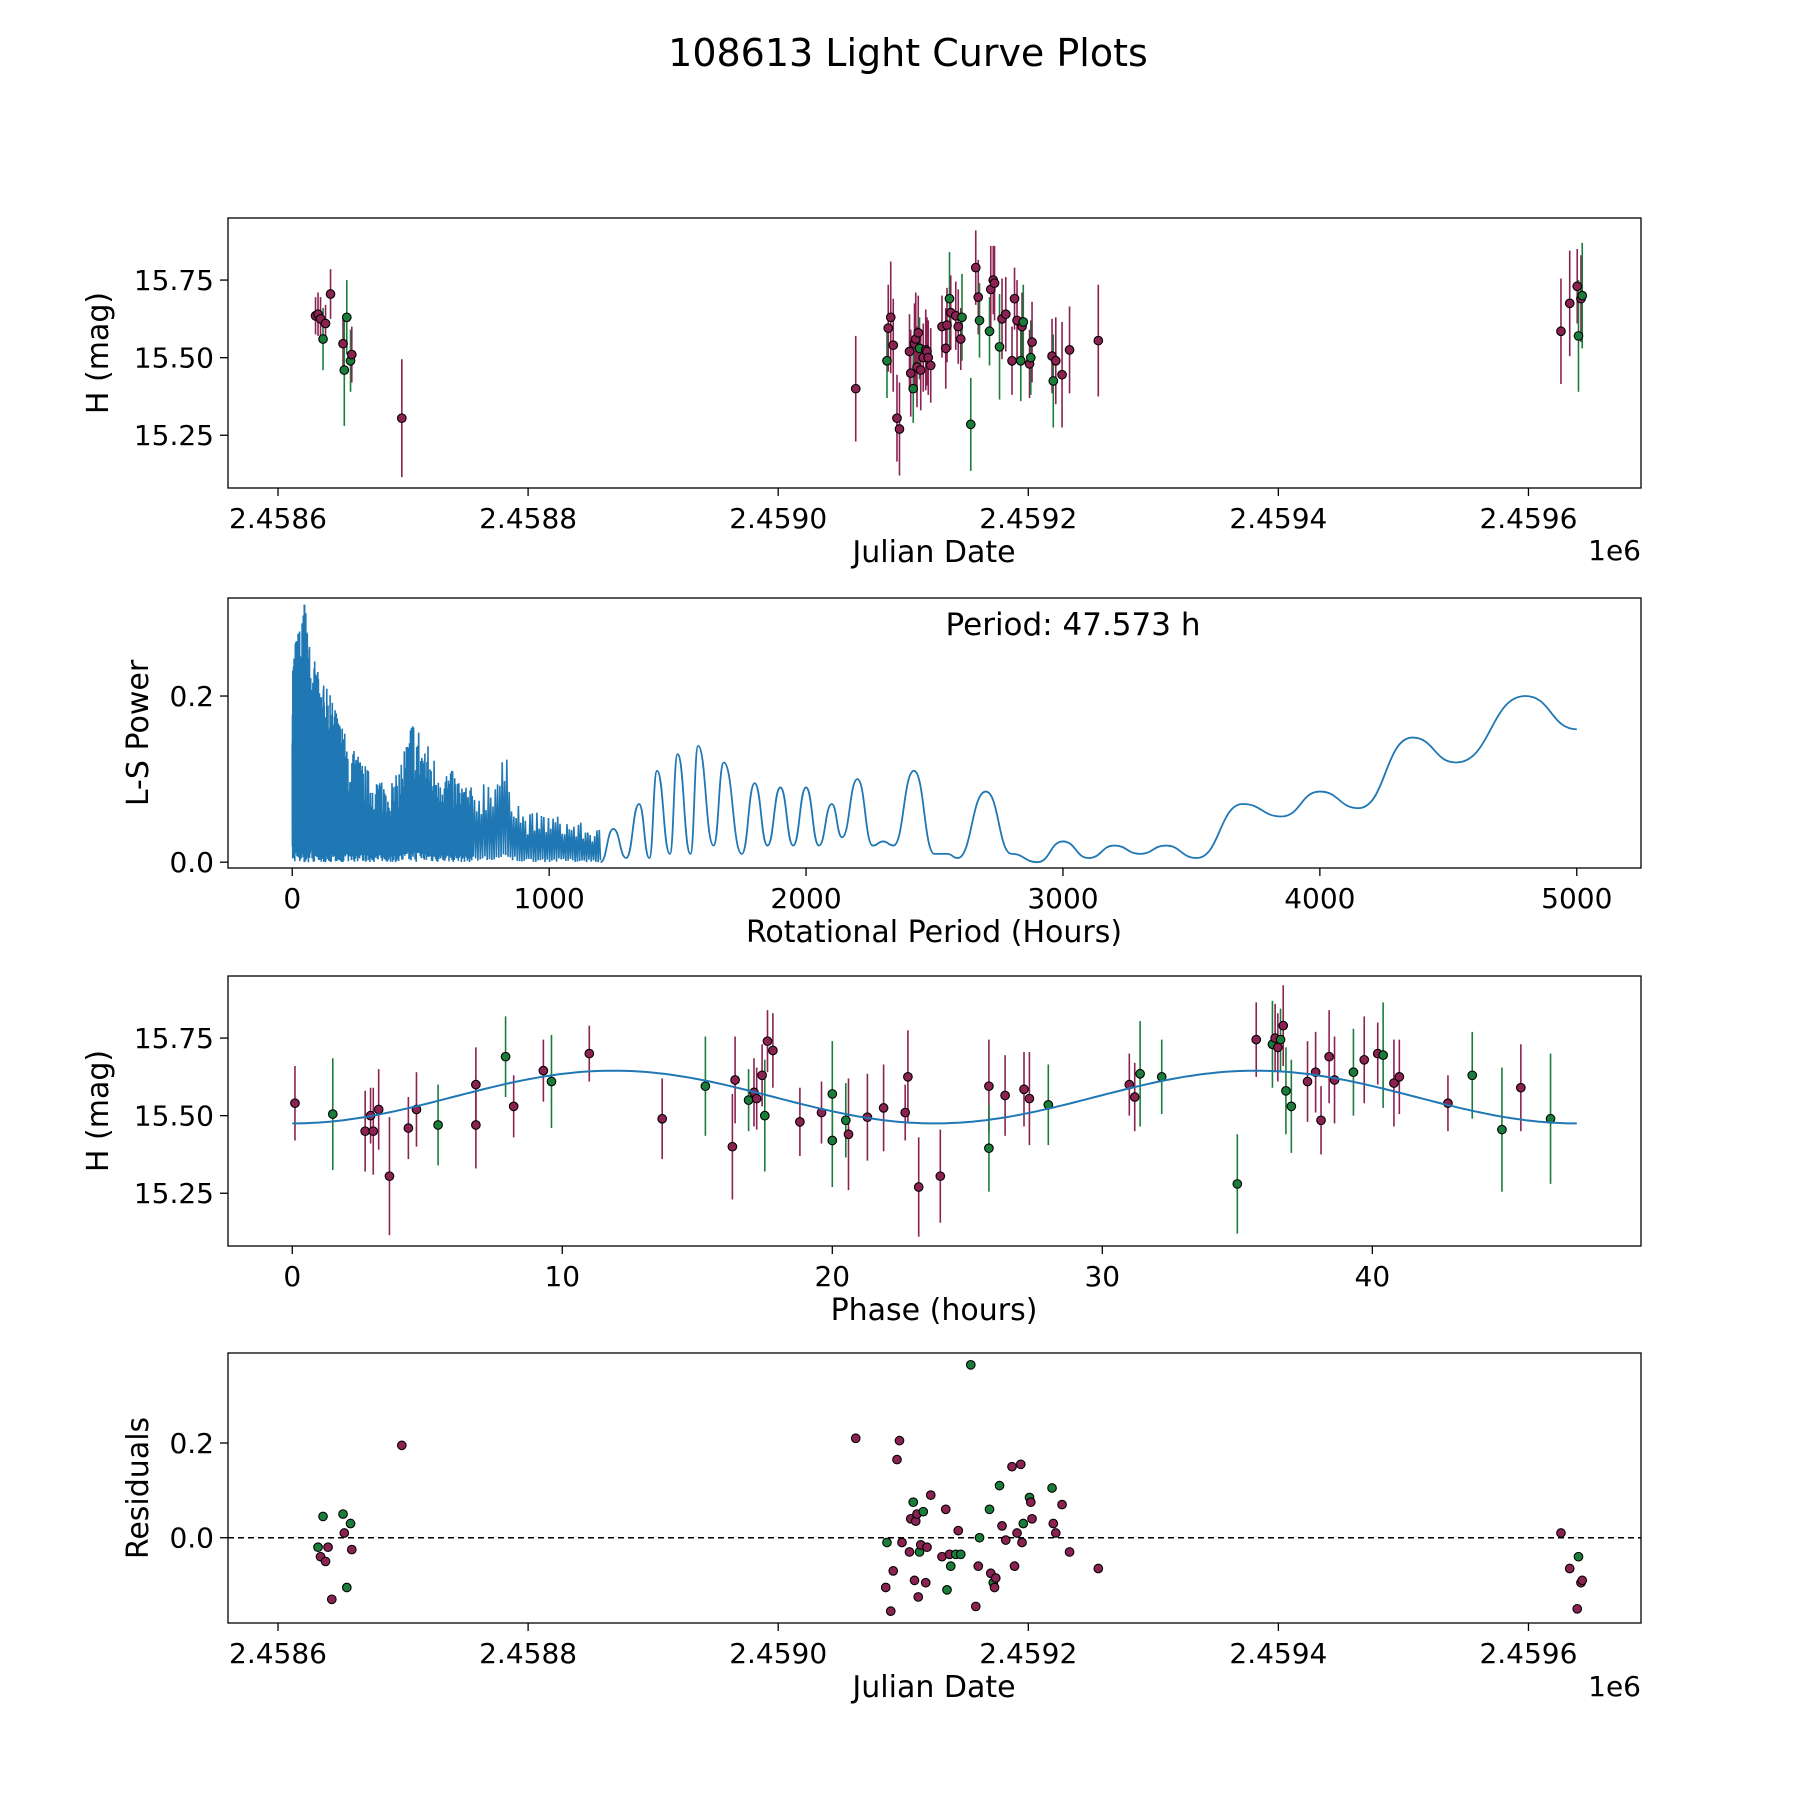 Image resolution: width=1800 pixels, height=1800 pixels. Describe the element at coordinates (805, 898) in the screenshot. I see `x-tick-label: 2000` at that location.